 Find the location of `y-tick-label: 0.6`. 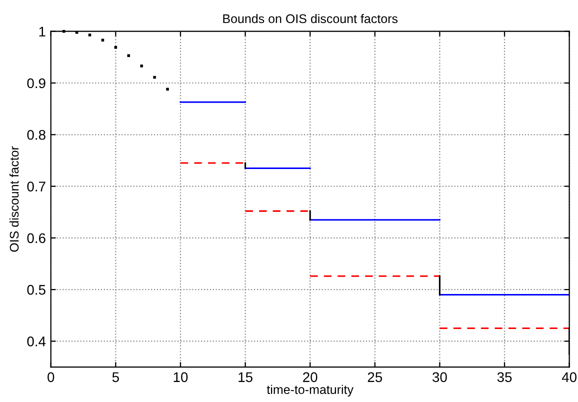

y-tick-label: 0.6 is located at coordinates (36, 238).